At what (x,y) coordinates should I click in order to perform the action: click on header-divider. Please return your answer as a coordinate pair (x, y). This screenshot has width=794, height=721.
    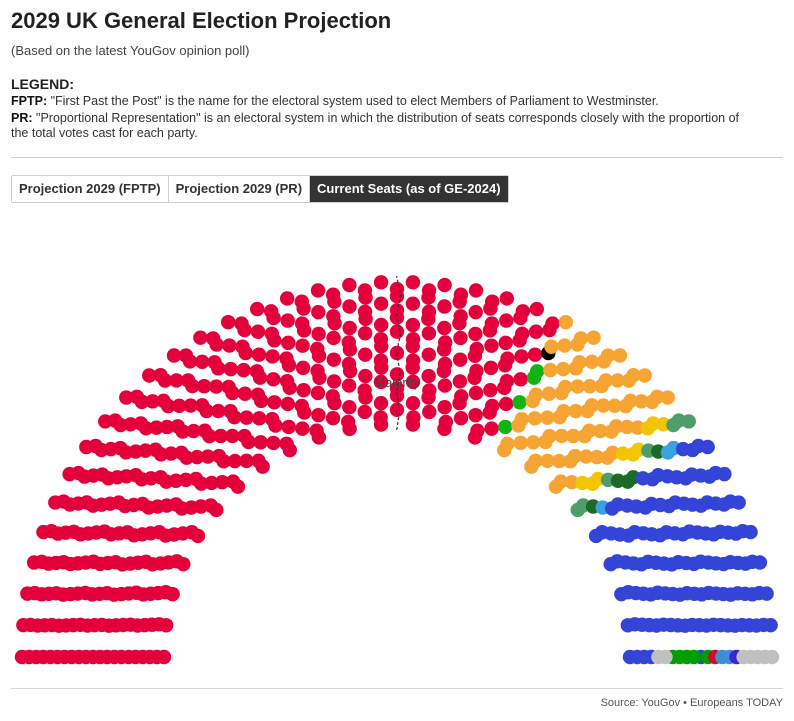
    Looking at the image, I should click on (397, 157).